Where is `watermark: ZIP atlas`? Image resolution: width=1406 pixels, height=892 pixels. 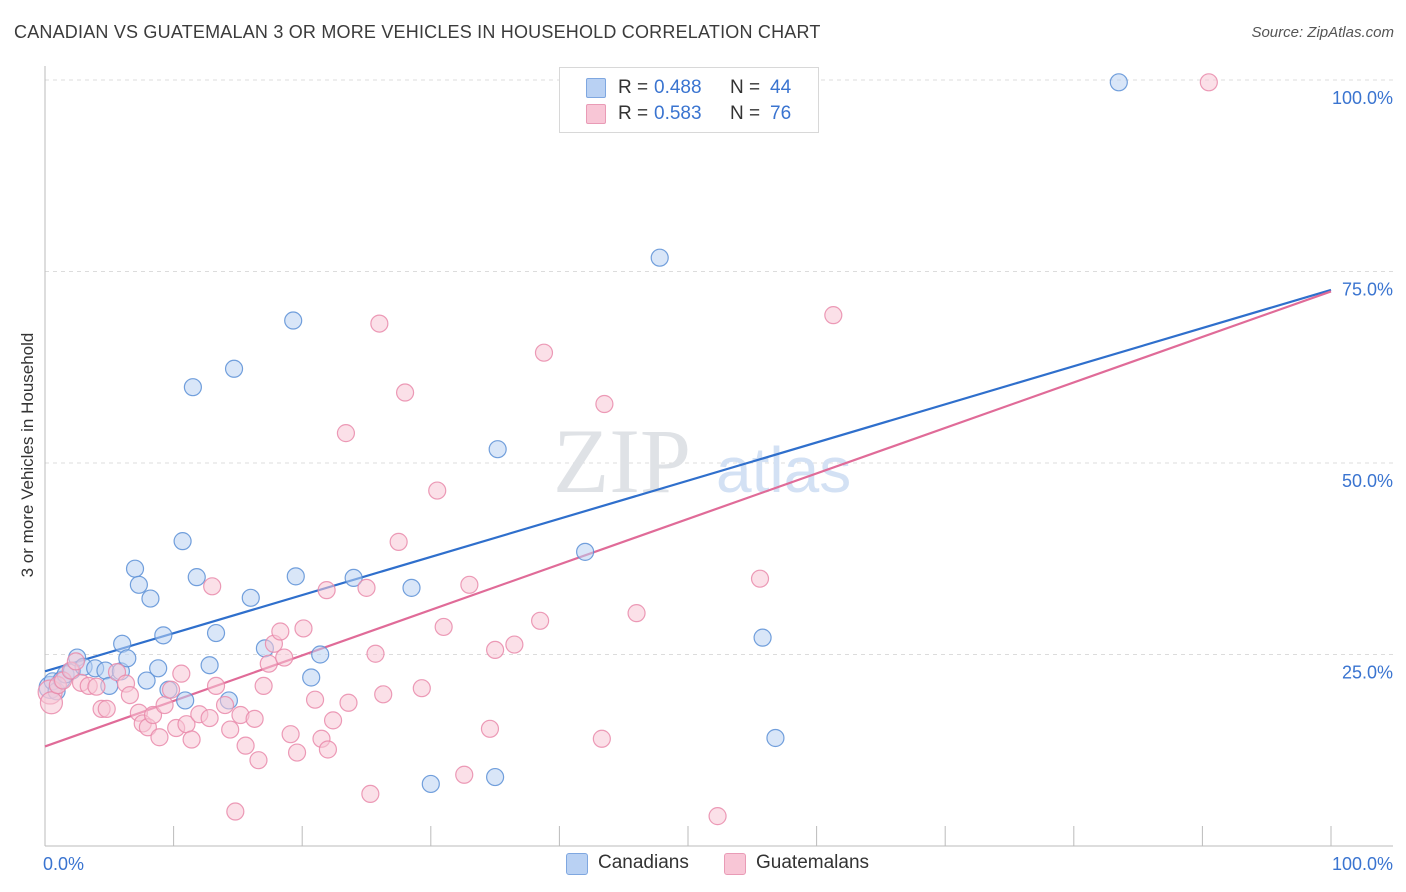
watermark: ZIP atlas is located at coordinates (702, 461).